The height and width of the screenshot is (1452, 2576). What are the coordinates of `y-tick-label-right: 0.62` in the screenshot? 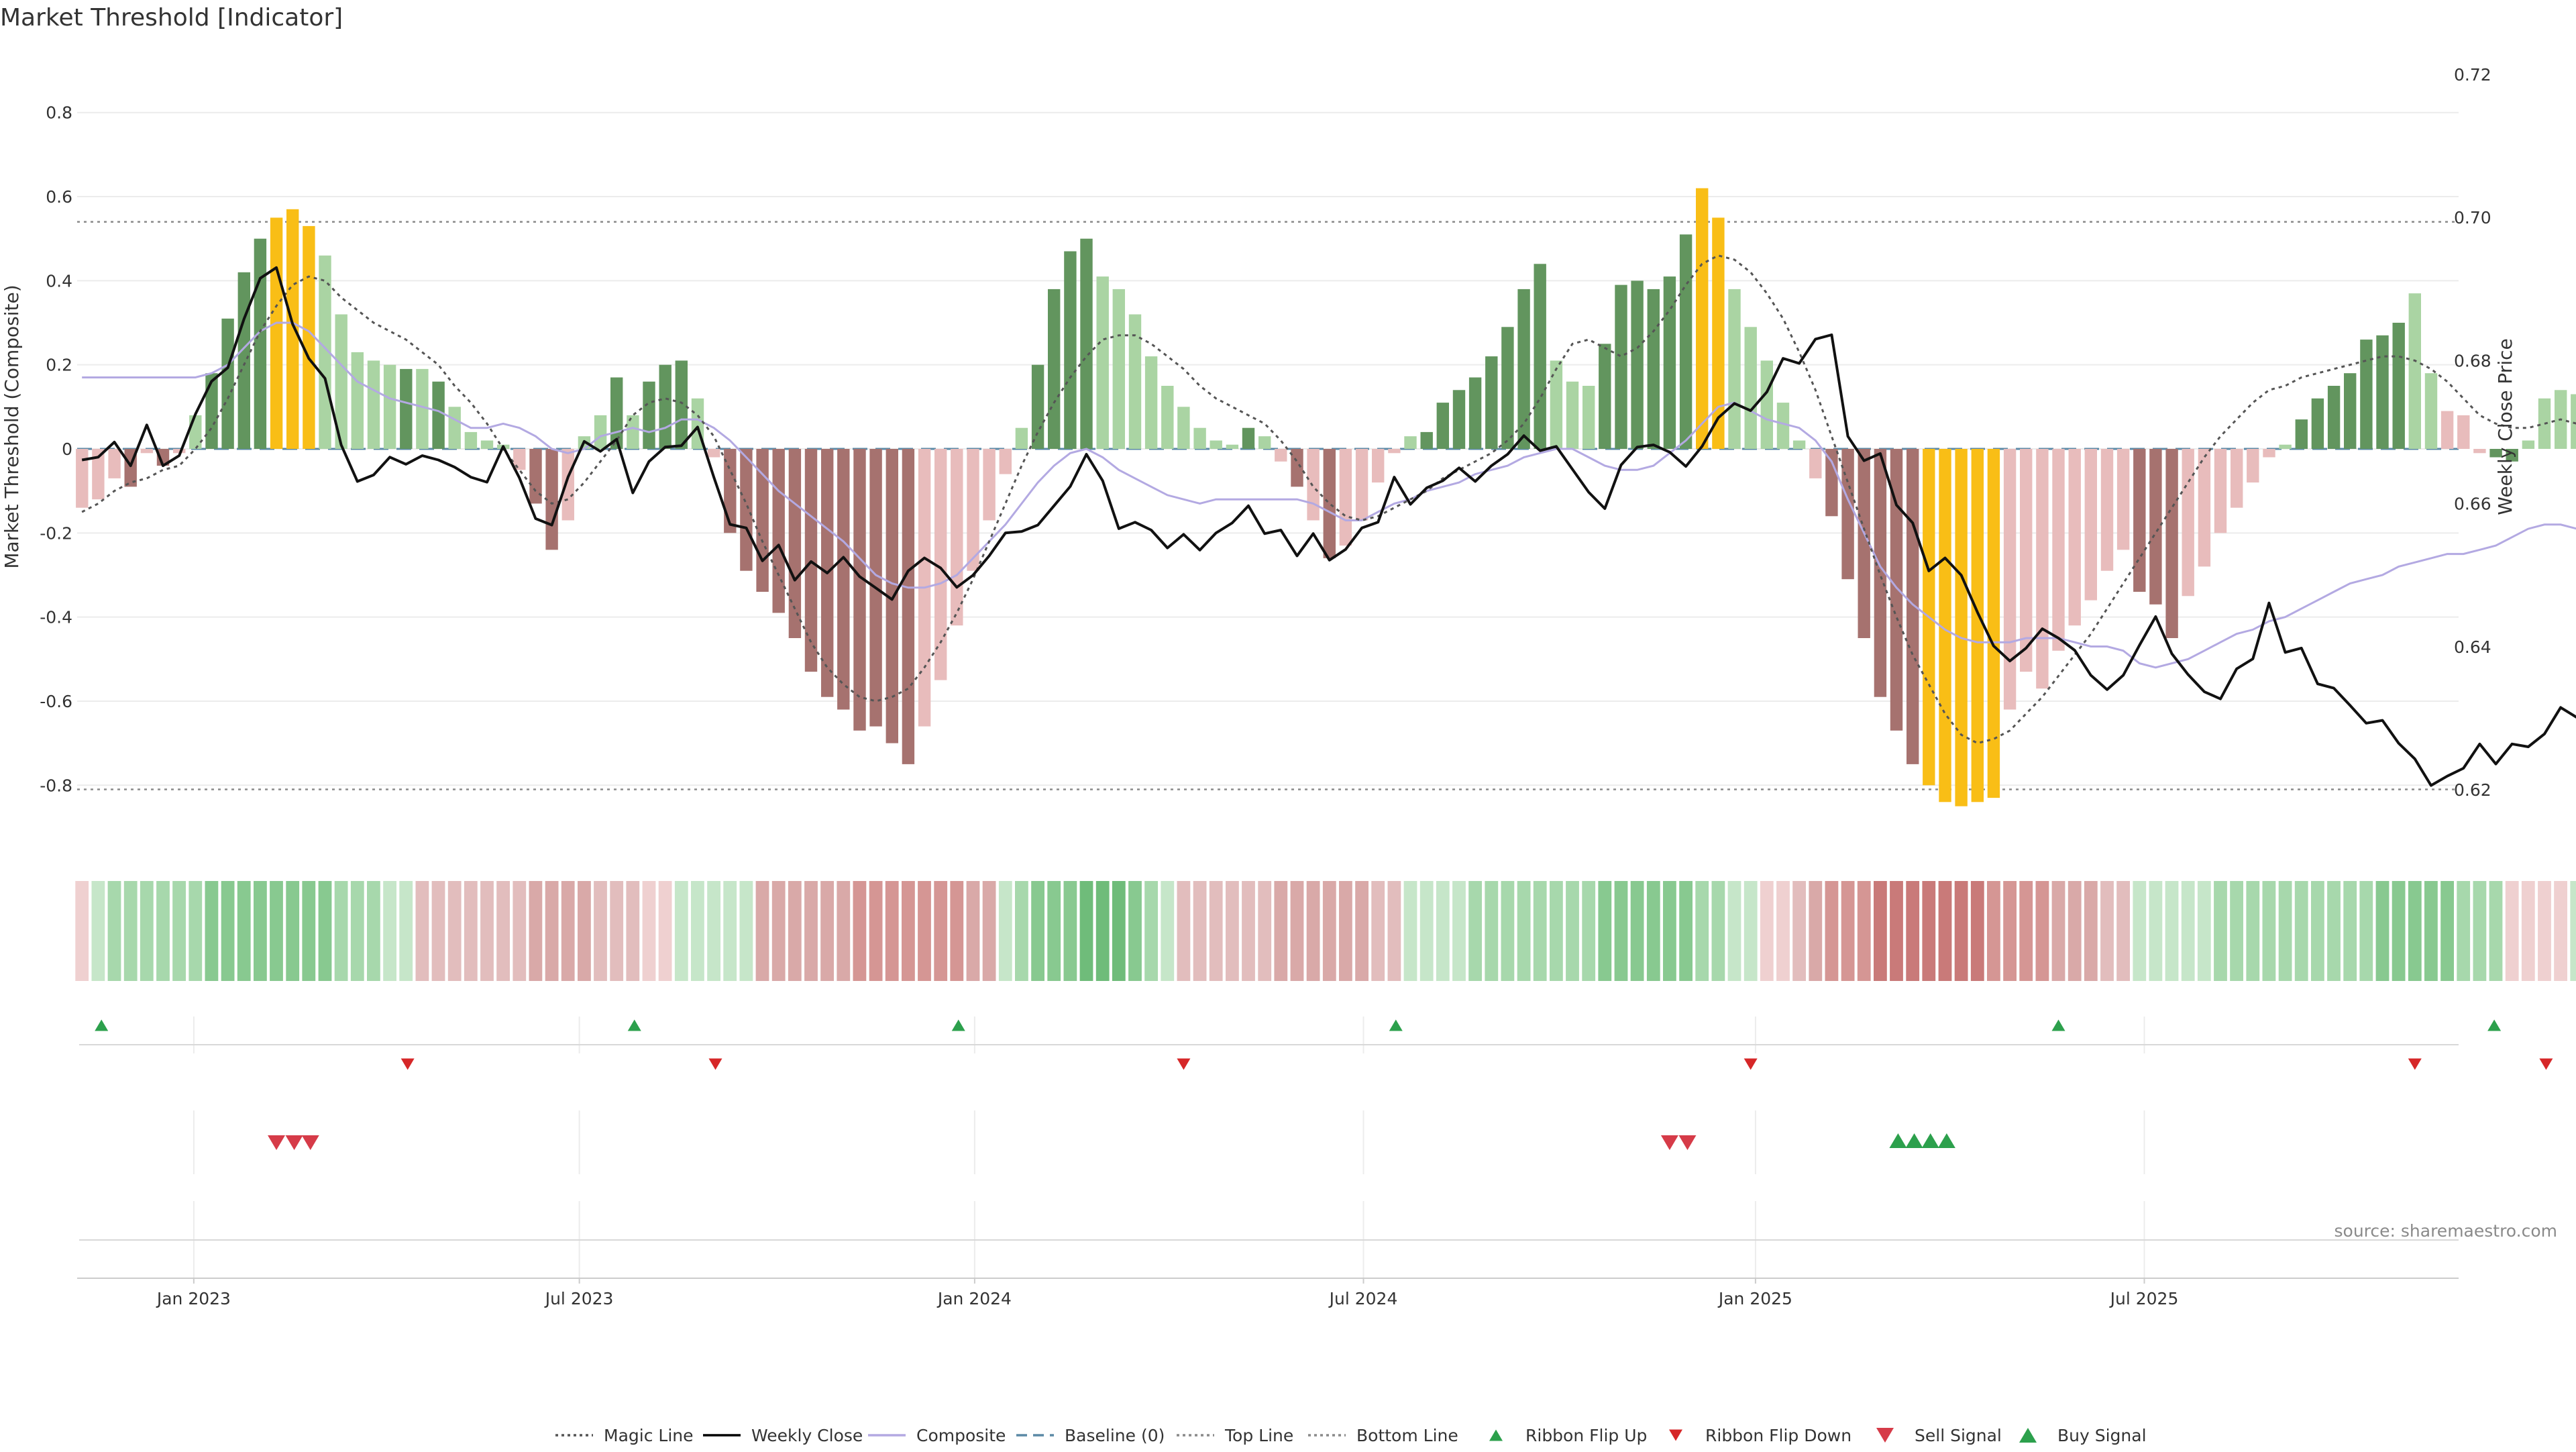 It's located at (2472, 790).